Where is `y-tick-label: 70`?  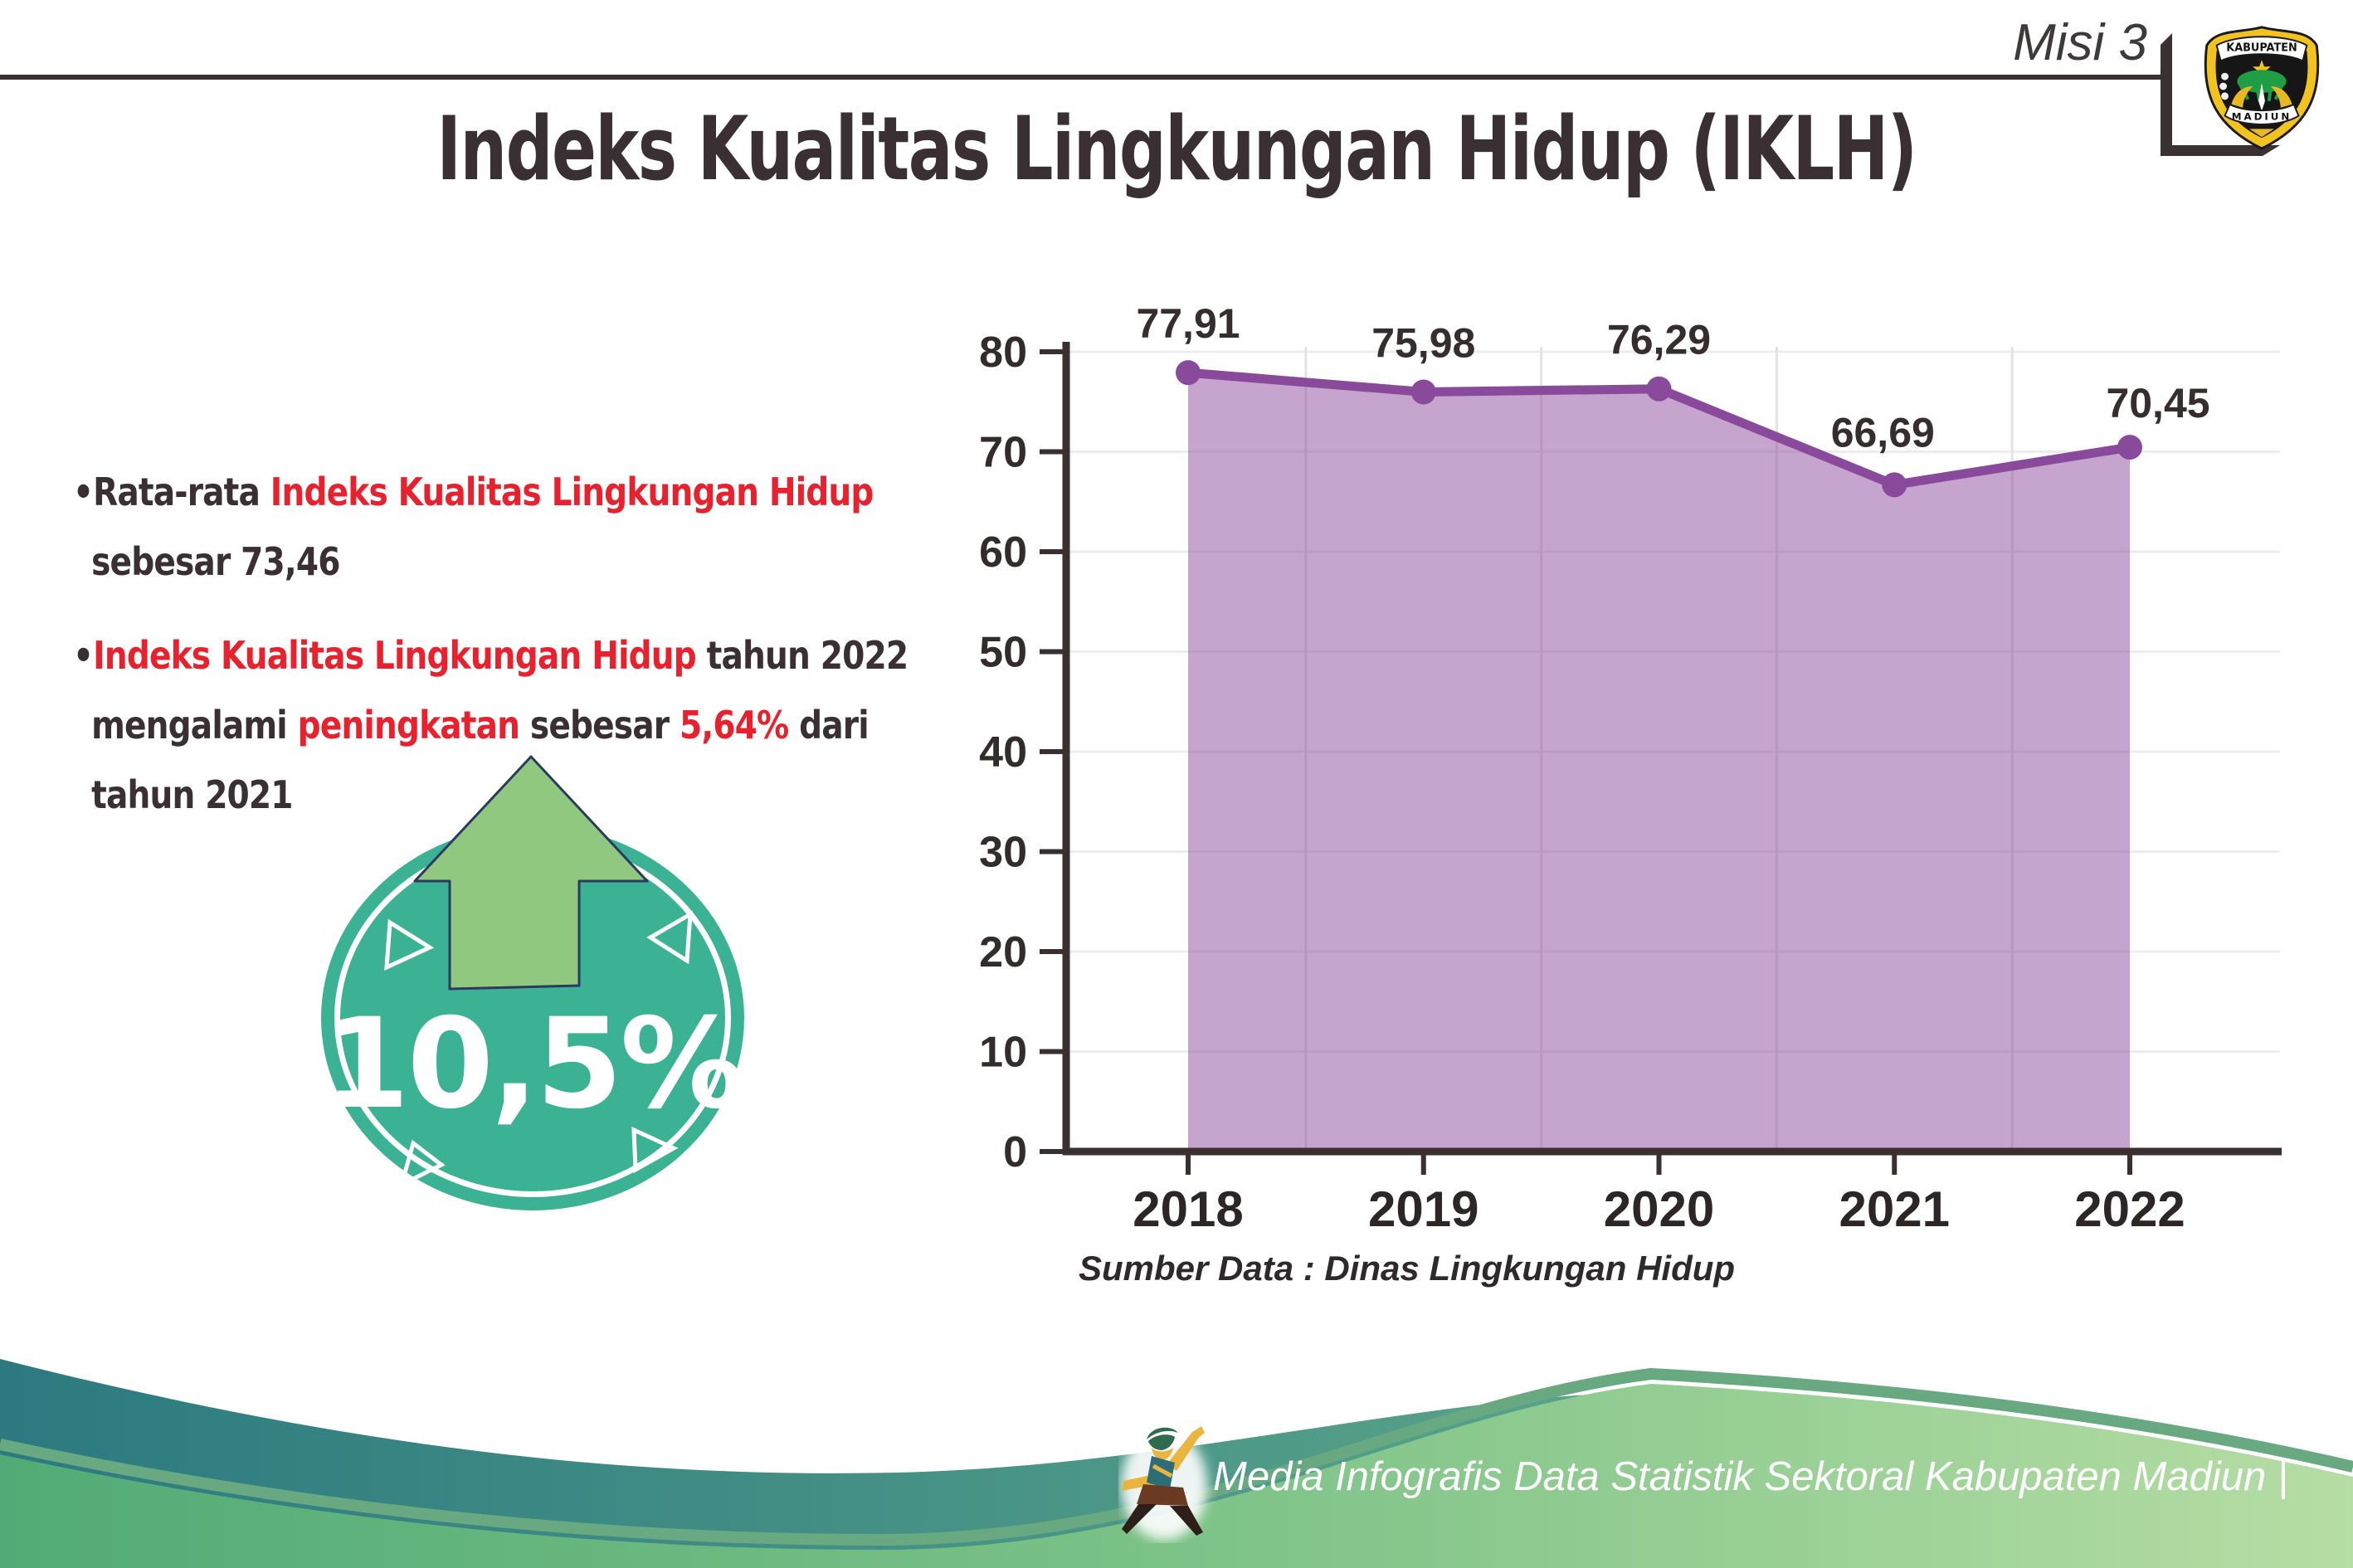 y-tick-label: 70 is located at coordinates (1003, 453).